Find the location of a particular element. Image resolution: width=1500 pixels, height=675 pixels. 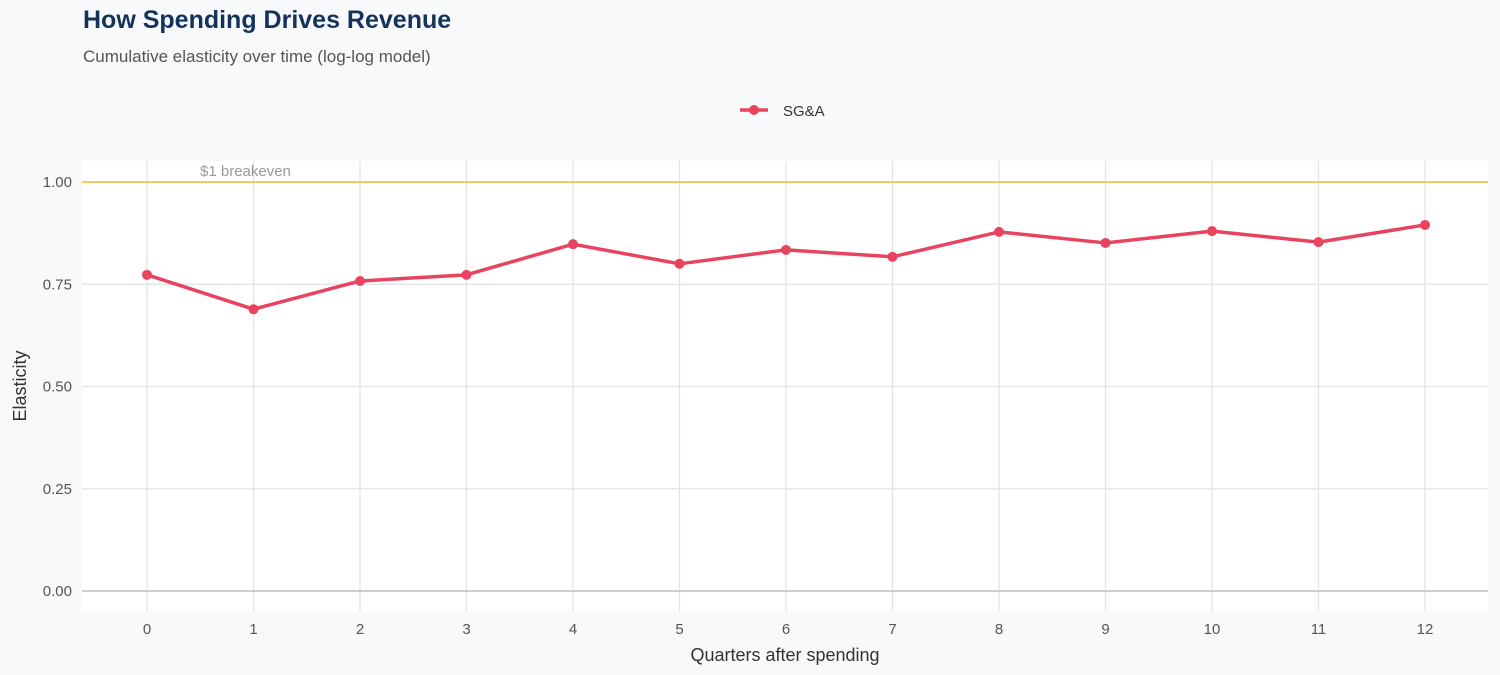

x-tick-label: 3 is located at coordinates (466, 629).